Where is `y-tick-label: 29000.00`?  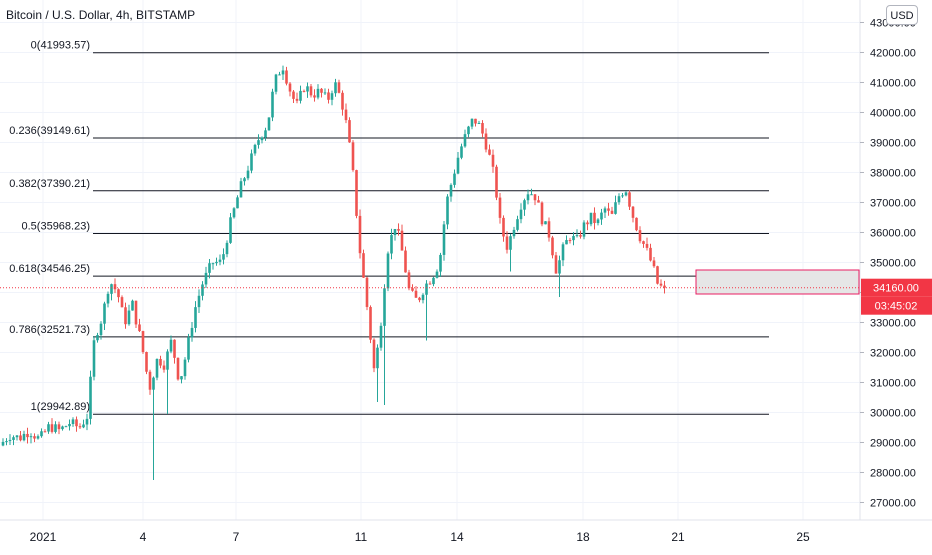
y-tick-label: 29000.00 is located at coordinates (893, 444).